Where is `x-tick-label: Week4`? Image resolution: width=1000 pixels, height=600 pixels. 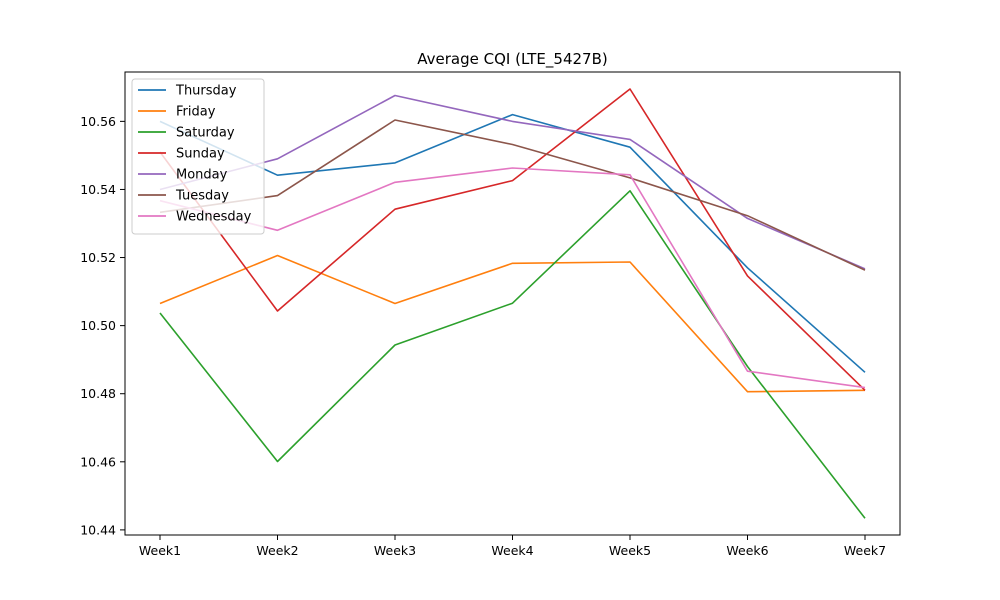
x-tick-label: Week4 is located at coordinates (512, 550).